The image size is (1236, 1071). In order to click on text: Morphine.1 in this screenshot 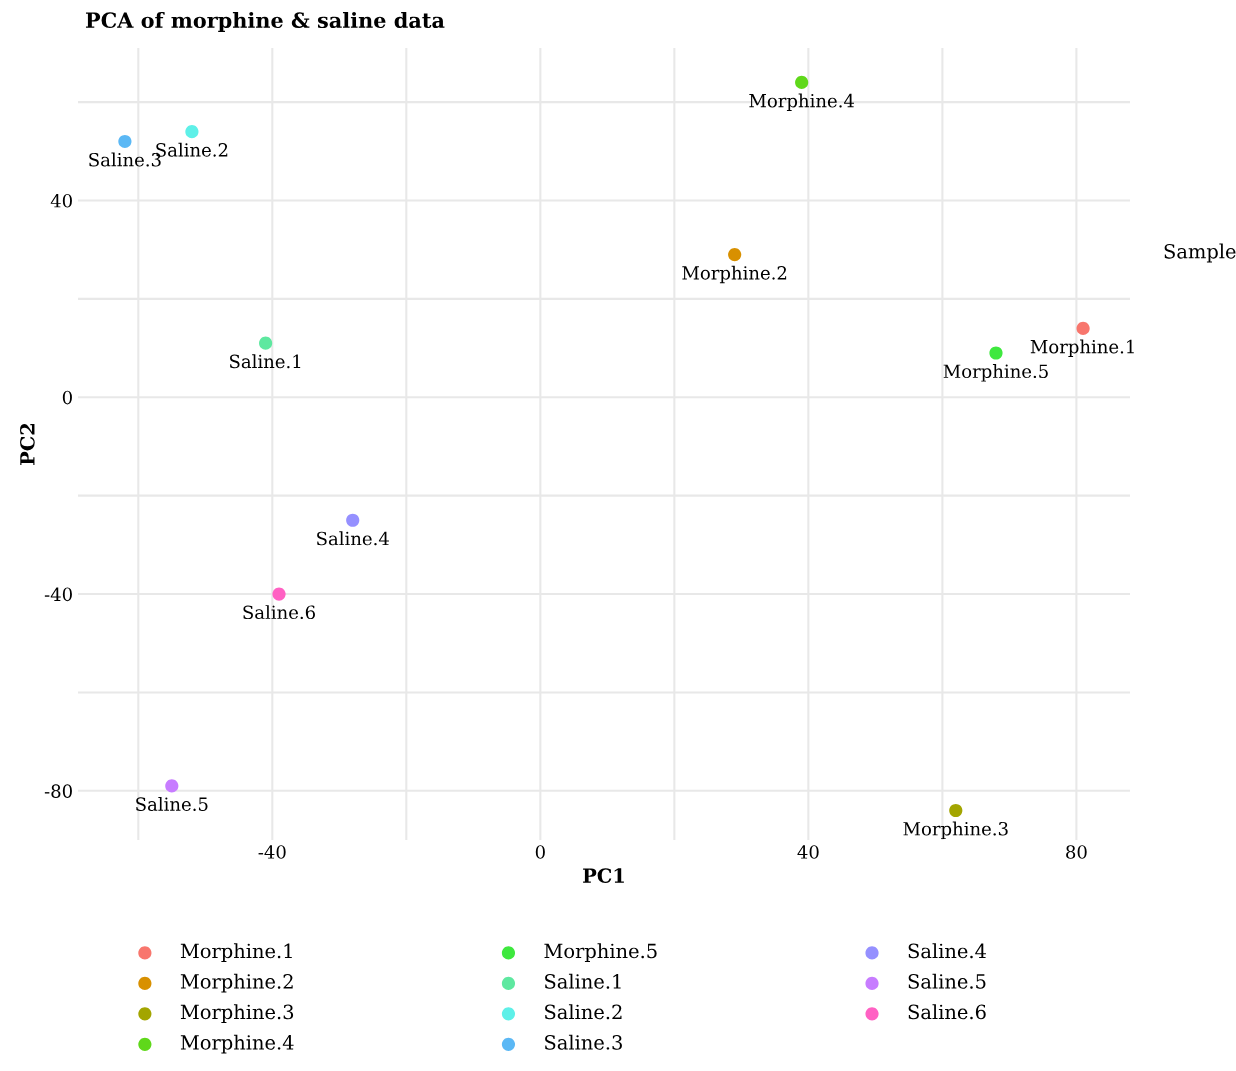, I will do `click(1082, 348)`.